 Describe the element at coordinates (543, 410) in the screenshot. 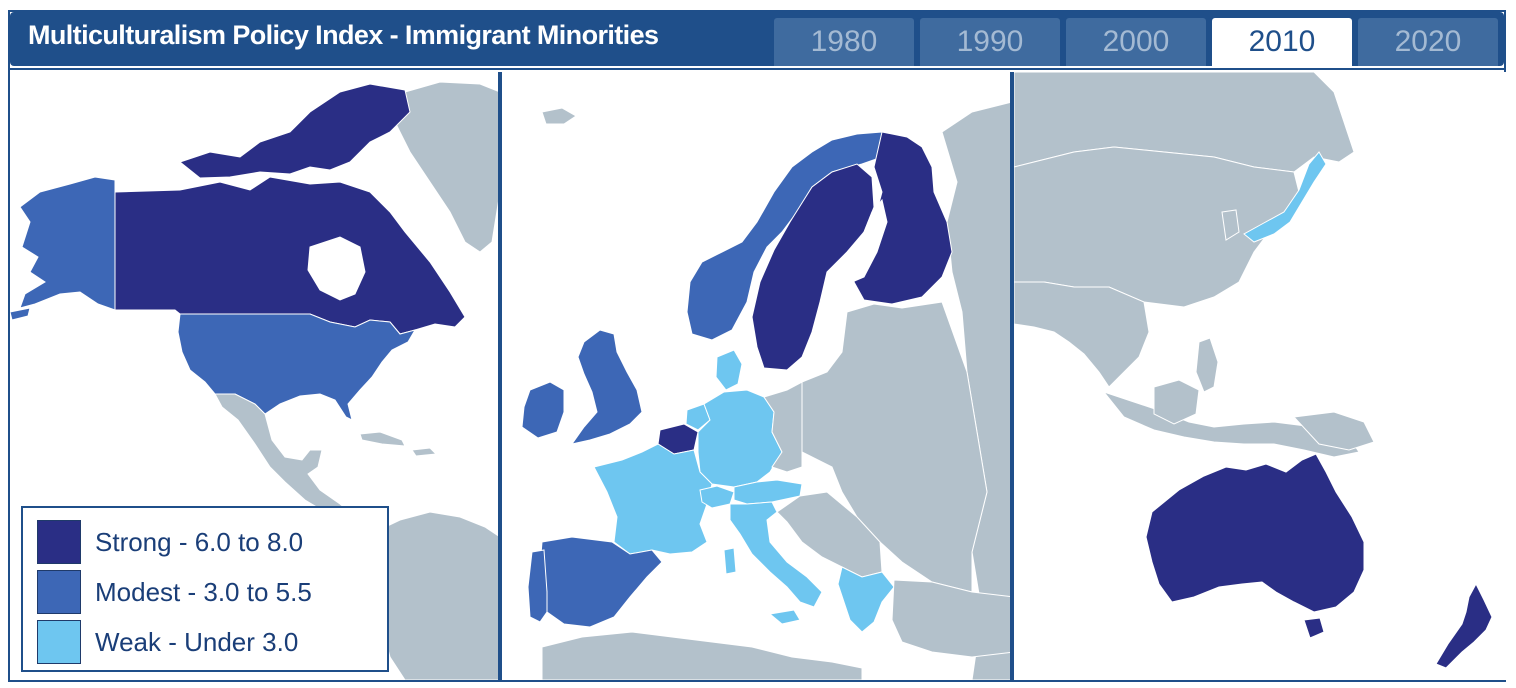

I see `ireland` at that location.